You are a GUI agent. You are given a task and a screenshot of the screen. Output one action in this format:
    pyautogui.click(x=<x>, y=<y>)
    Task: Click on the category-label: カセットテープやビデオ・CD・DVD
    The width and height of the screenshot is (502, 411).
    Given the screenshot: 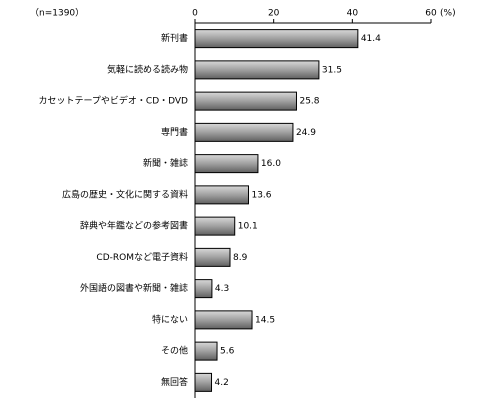 What is the action you would take?
    pyautogui.click(x=113, y=101)
    